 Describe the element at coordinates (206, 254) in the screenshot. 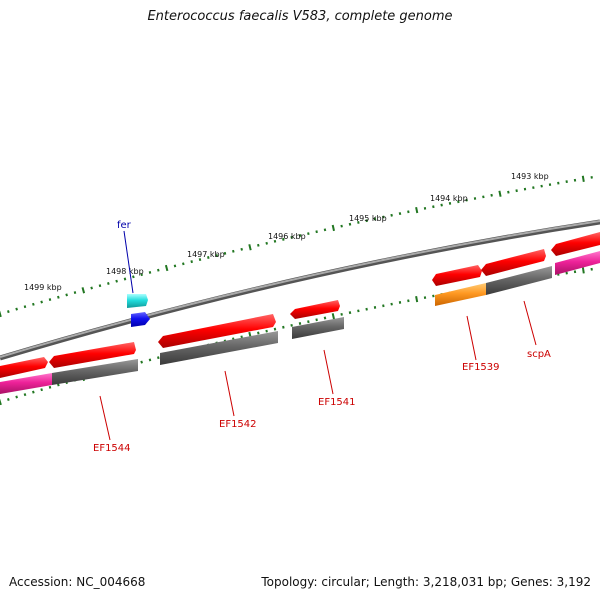

I see `scale-label-1497: 1497 kbp` at that location.